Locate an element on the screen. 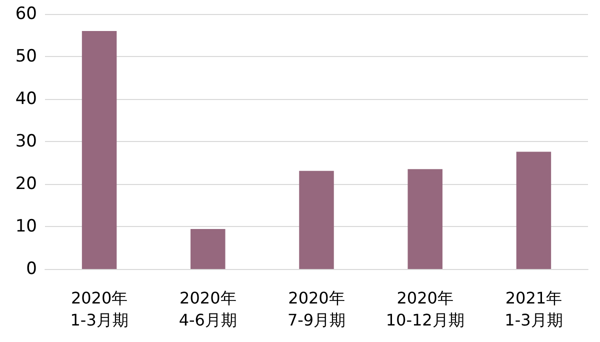 The width and height of the screenshot is (600, 342). y-tick-label: 60 is located at coordinates (26, 14).